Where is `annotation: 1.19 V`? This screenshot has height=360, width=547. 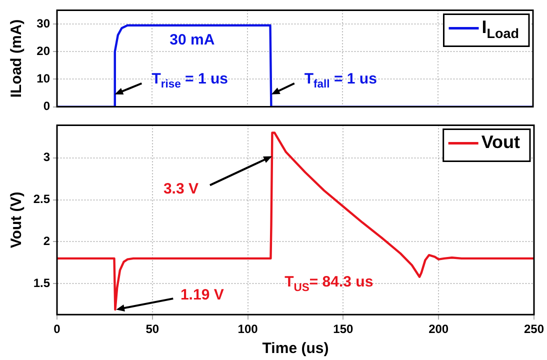 annotation: 1.19 V is located at coordinates (202, 295).